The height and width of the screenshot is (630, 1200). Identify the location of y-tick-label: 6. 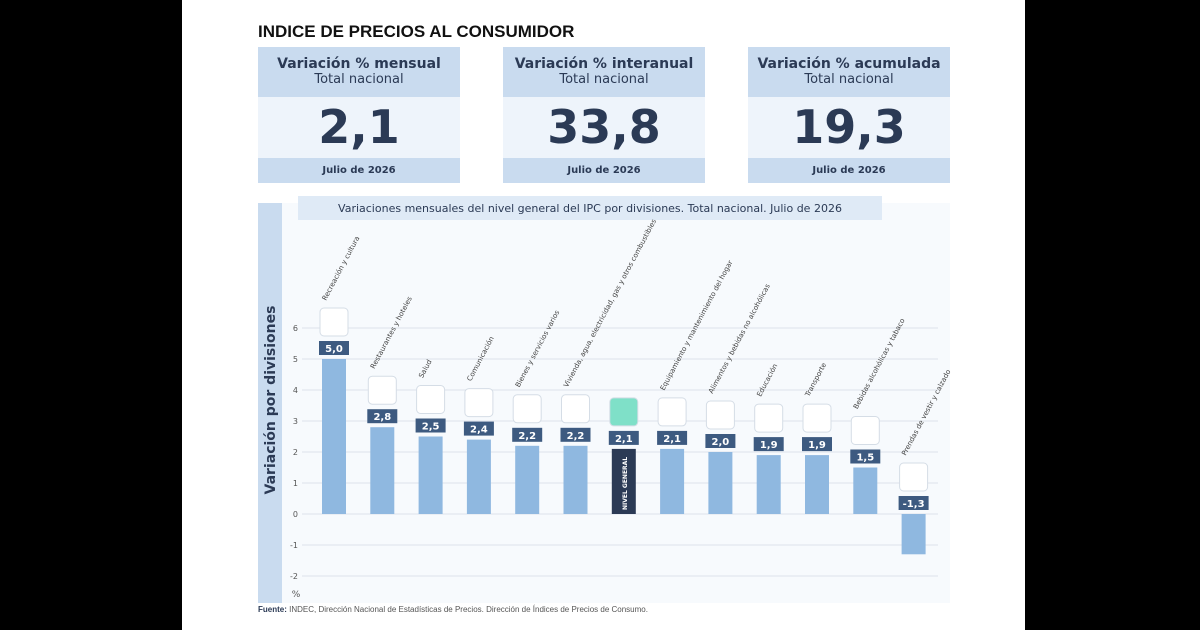
(295, 328).